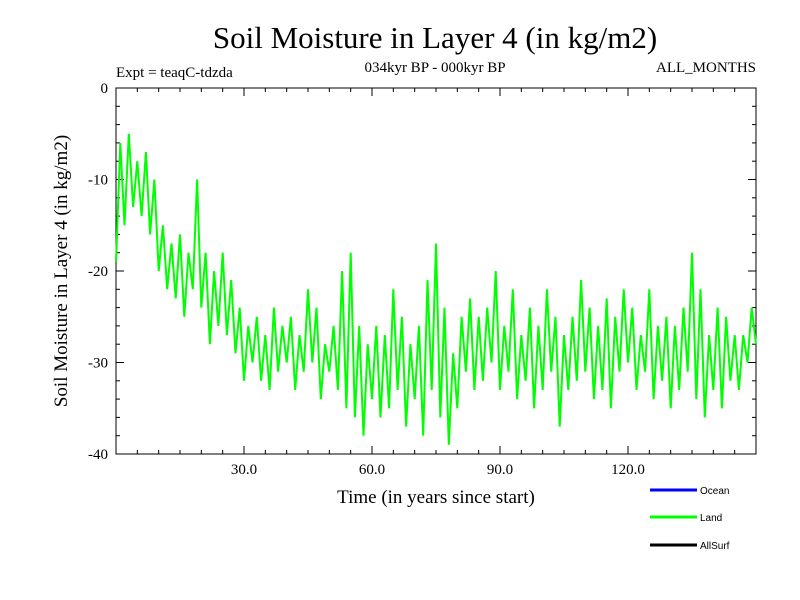 Image resolution: width=800 pixels, height=600 pixels. What do you see at coordinates (436, 497) in the screenshot?
I see `x-axis-title: Time (in years since start)` at bounding box center [436, 497].